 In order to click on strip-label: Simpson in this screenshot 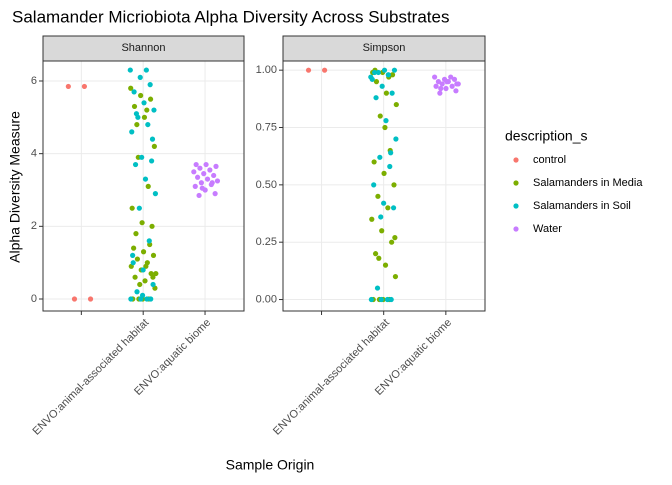, I will do `click(384, 48)`.